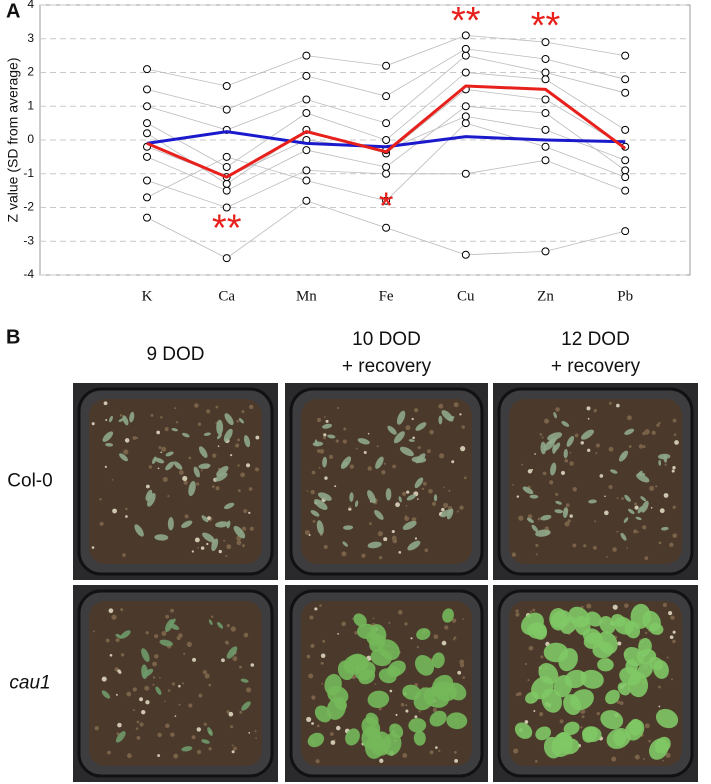  I want to click on y-tick-label: -3, so click(28, 240).